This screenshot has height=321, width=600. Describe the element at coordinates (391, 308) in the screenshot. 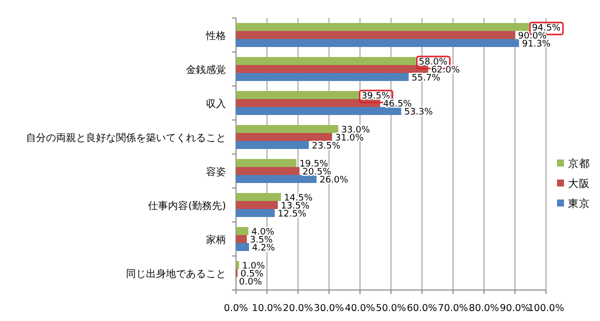

I see `x-tick-label: 50.0%` at that location.